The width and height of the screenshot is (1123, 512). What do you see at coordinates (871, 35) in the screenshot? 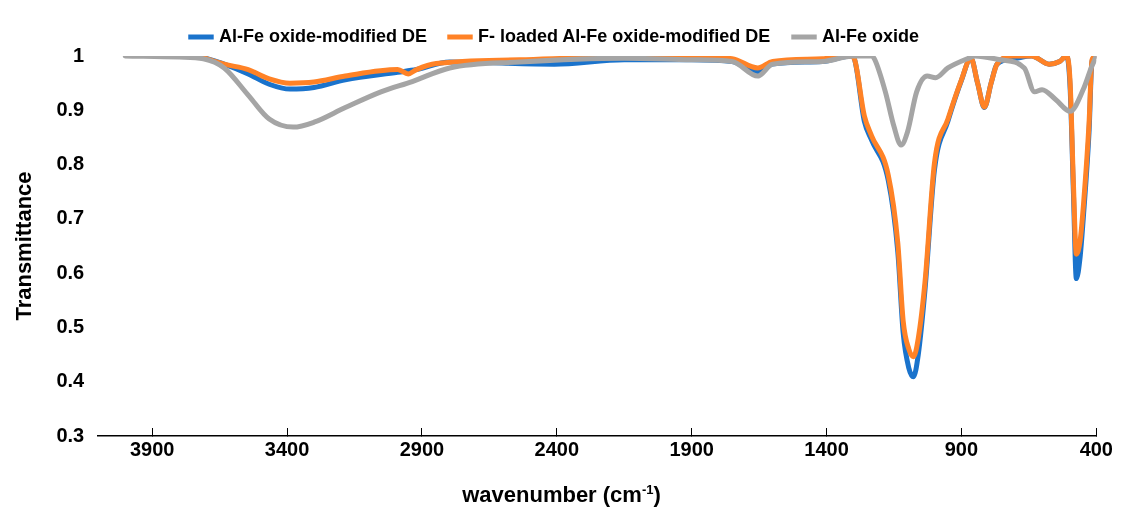
I see `legend-label: Al-Fe oxide` at bounding box center [871, 35].